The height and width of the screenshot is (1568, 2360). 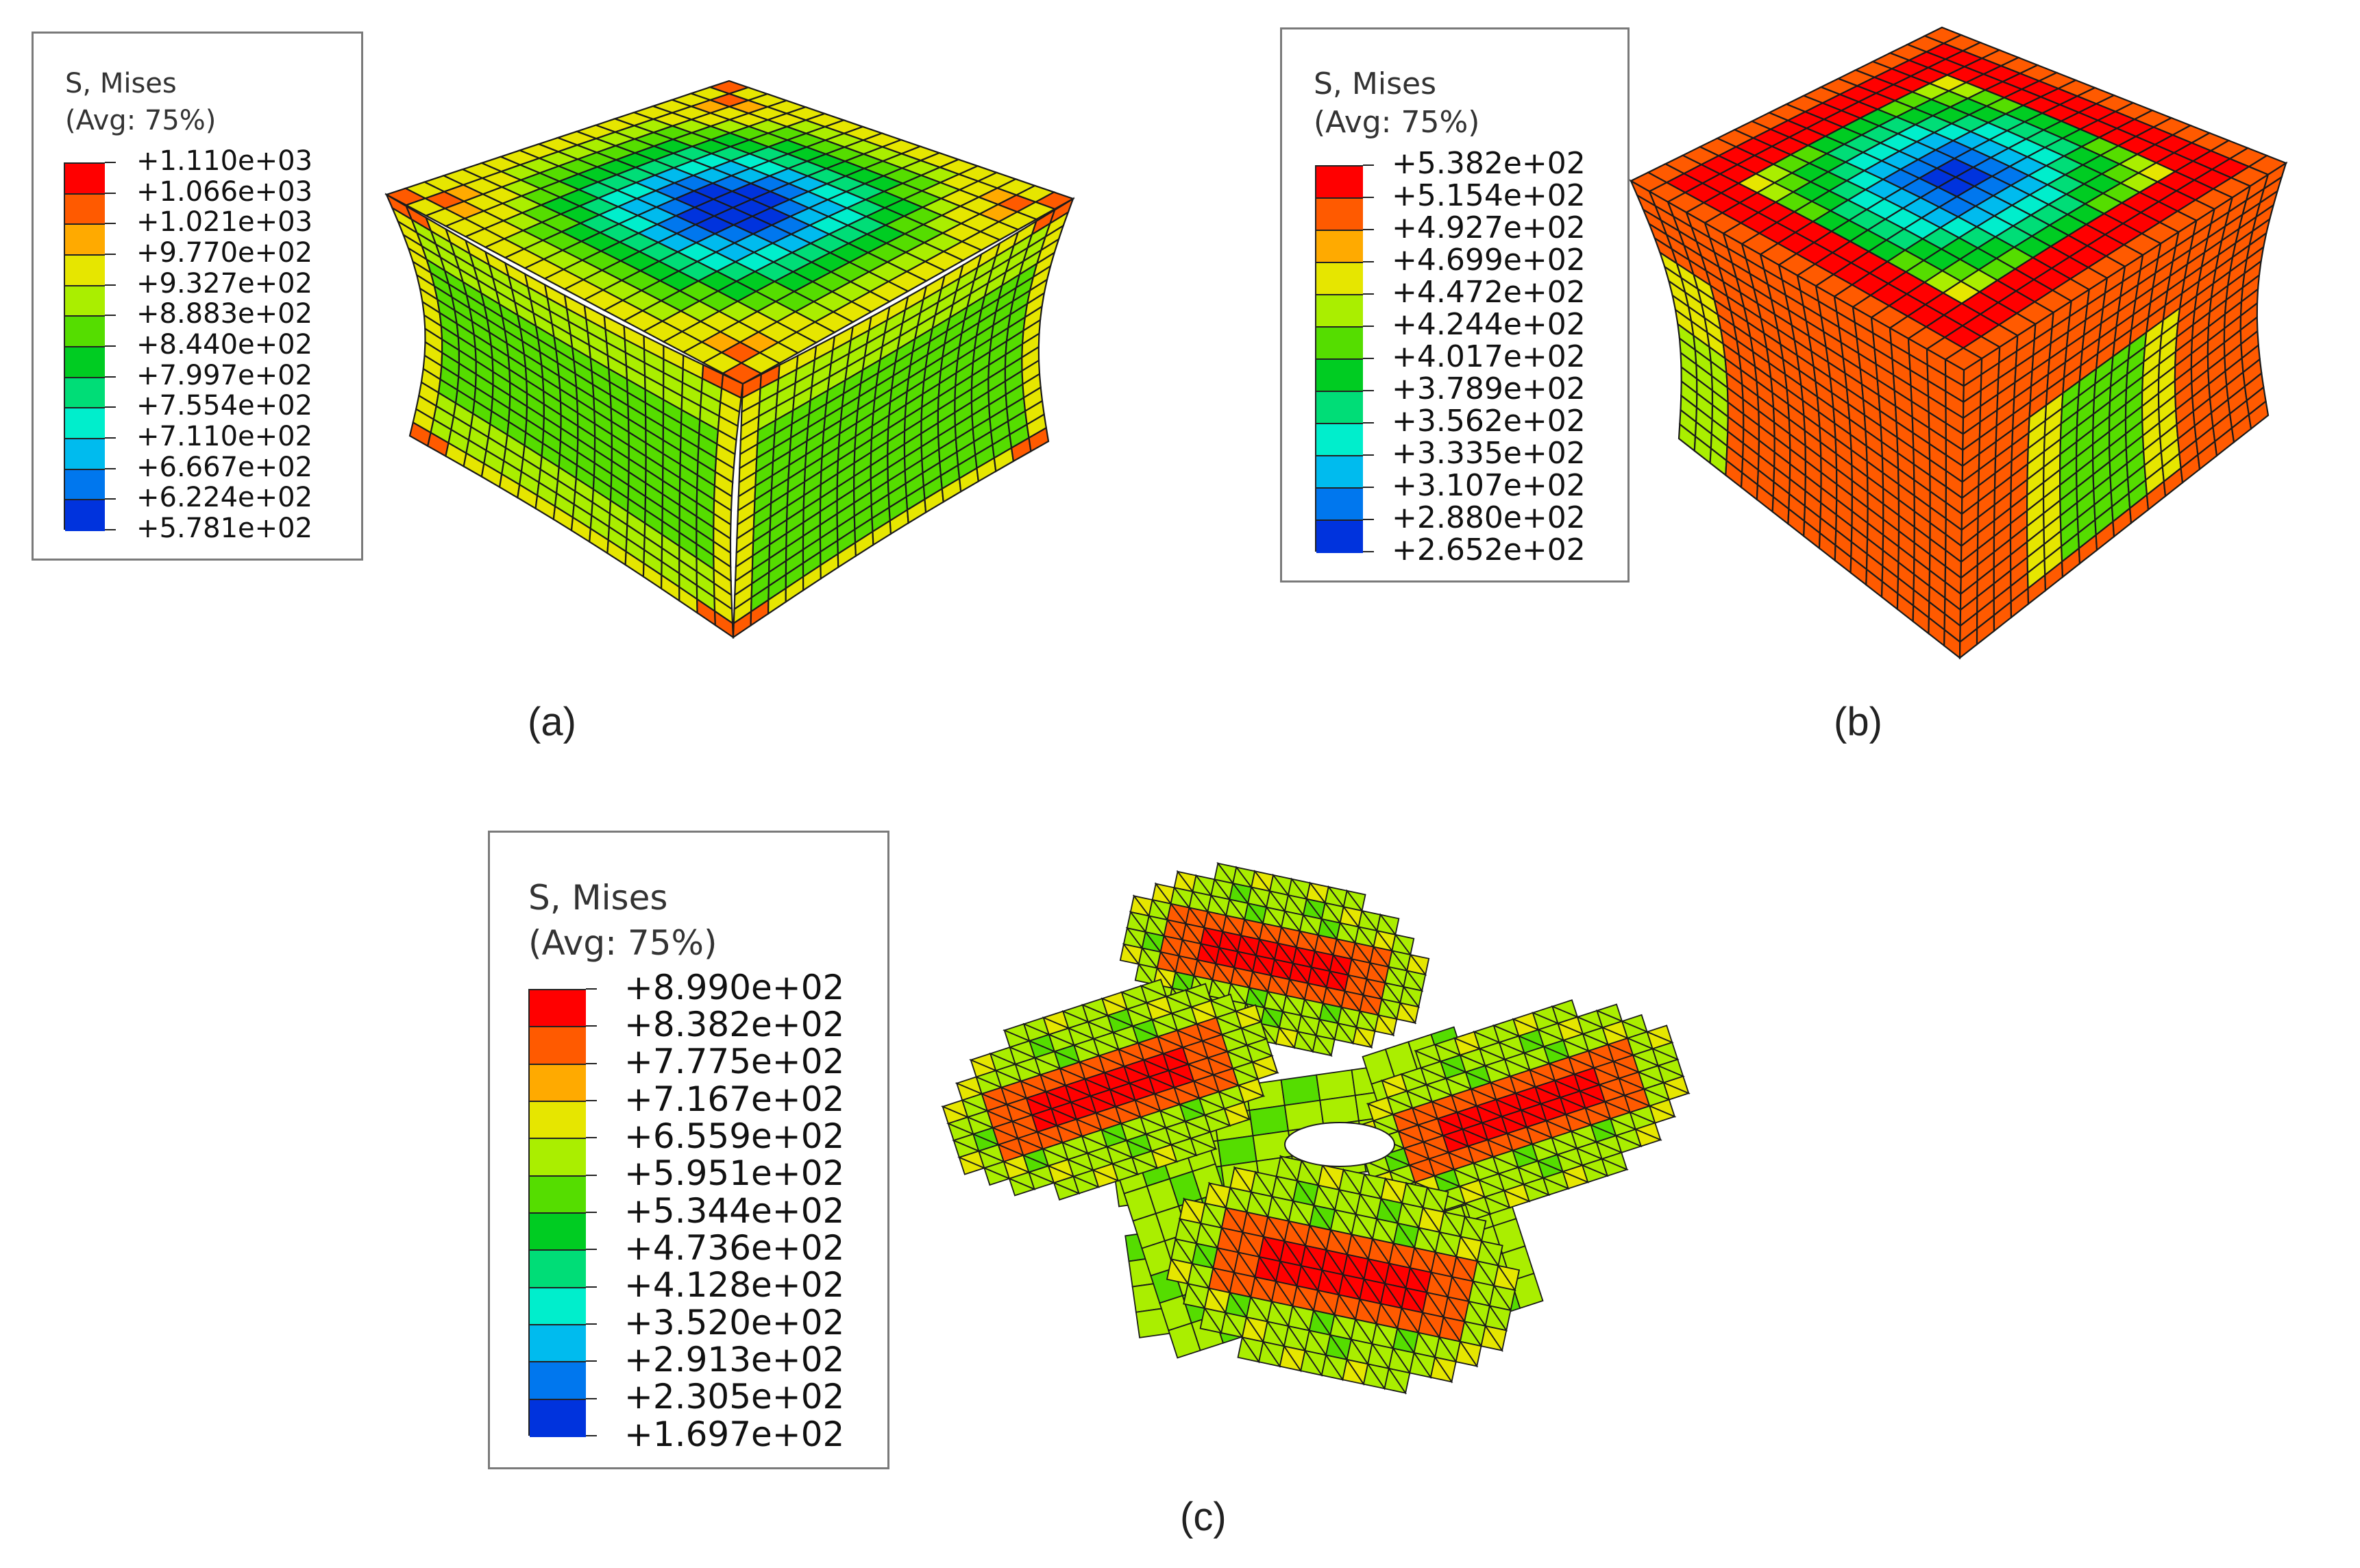 What do you see at coordinates (564, 416) in the screenshot?
I see `cube-a-left-face` at bounding box center [564, 416].